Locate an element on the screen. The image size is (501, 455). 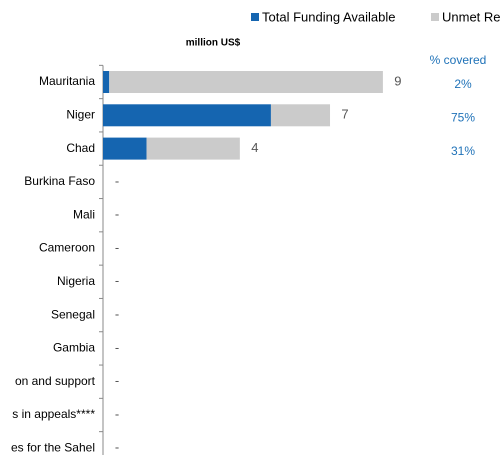
total-label: 9 is located at coordinates (397, 80).